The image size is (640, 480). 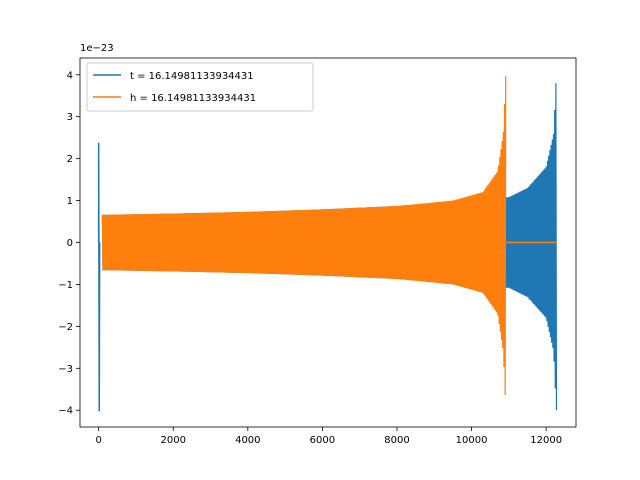 What do you see at coordinates (322, 440) in the screenshot?
I see `x-tick-label: 6000` at bounding box center [322, 440].